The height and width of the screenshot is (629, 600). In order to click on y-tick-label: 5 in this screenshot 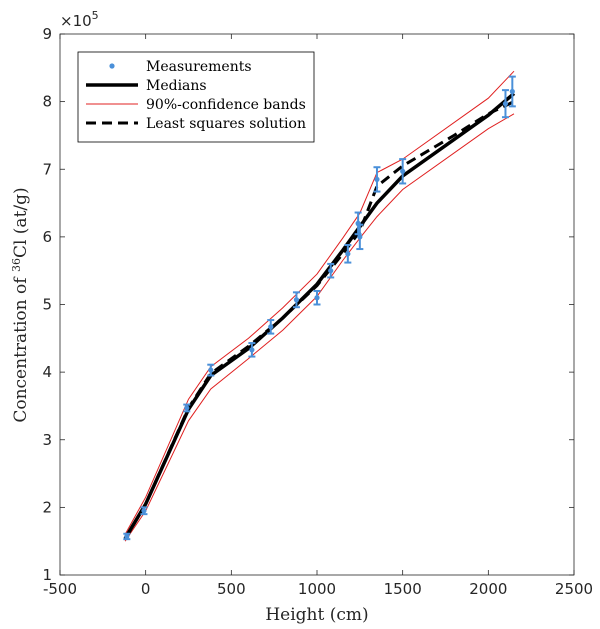, I will do `click(47, 305)`.